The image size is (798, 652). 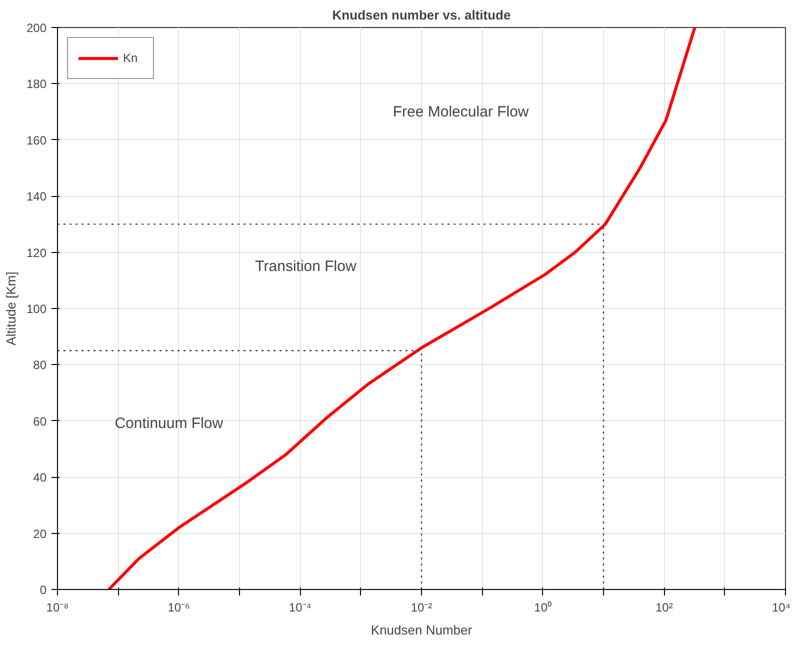 What do you see at coordinates (36, 253) in the screenshot?
I see `y-tick-label: 120` at bounding box center [36, 253].